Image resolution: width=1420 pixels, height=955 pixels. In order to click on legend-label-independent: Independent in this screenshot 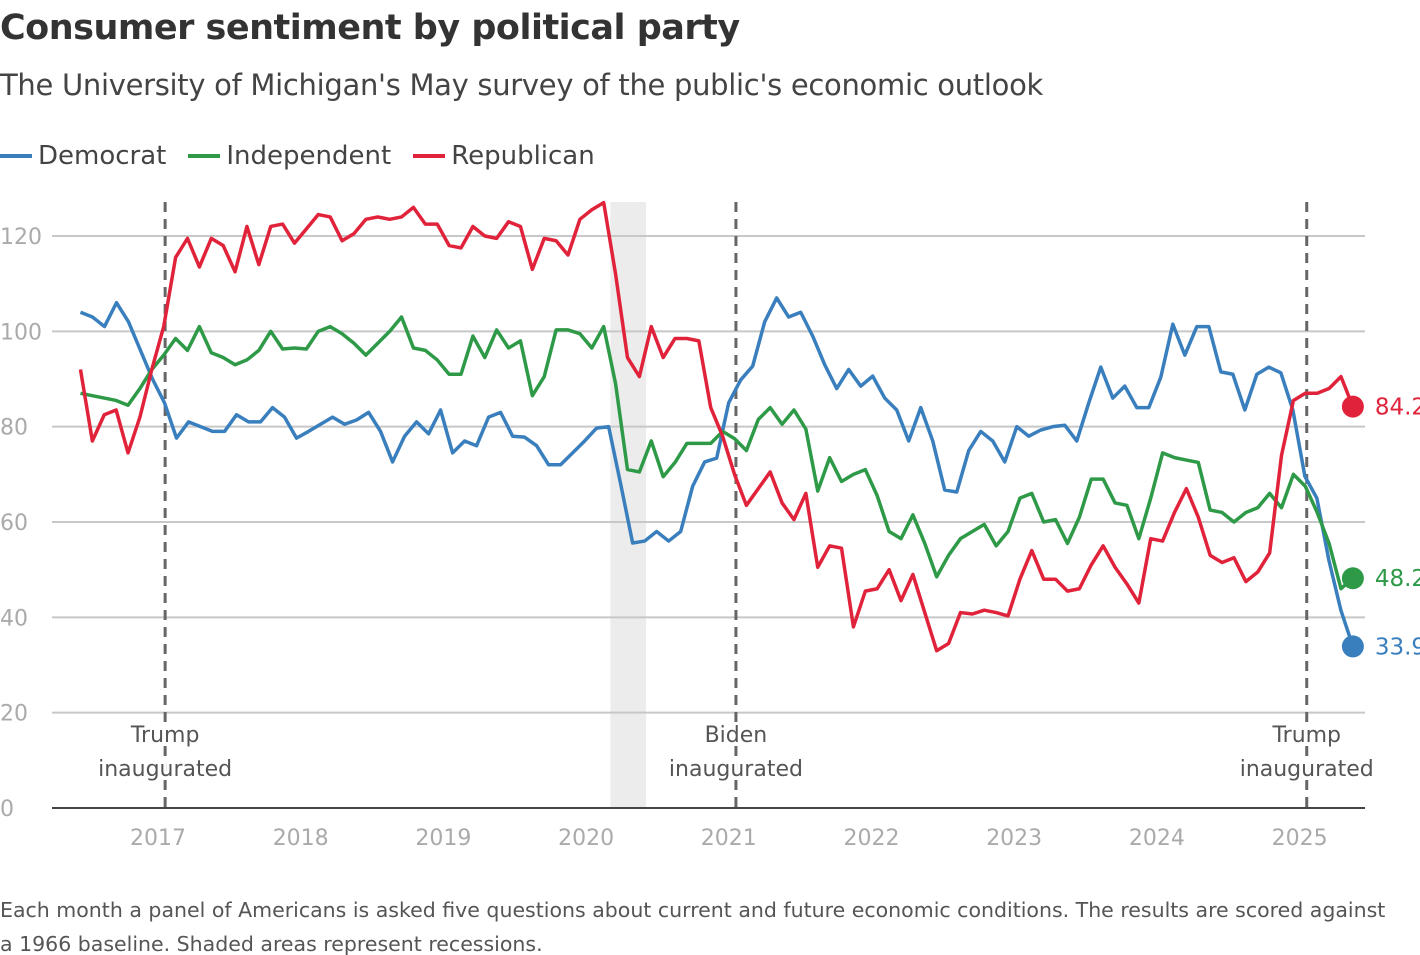, I will do `click(309, 156)`.